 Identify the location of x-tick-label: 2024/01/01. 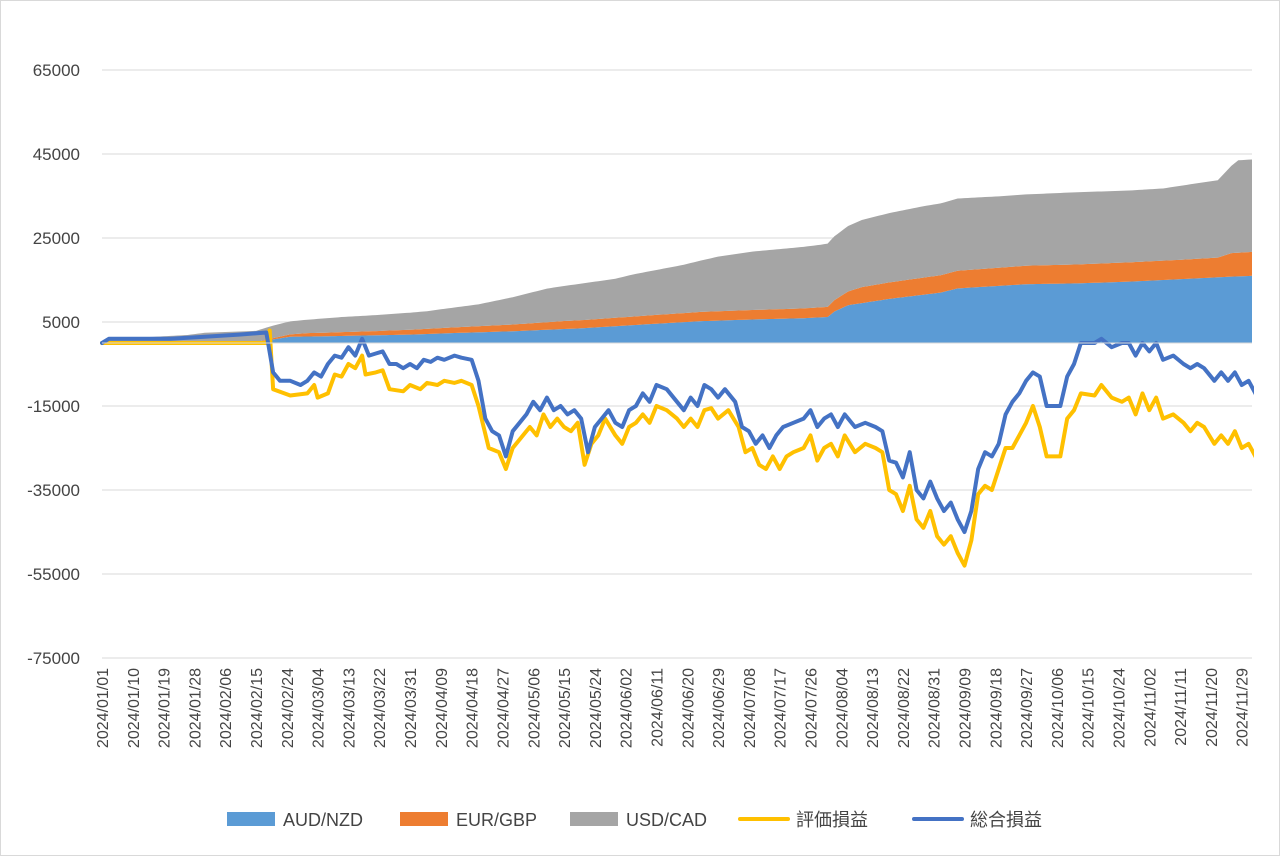
(103, 708).